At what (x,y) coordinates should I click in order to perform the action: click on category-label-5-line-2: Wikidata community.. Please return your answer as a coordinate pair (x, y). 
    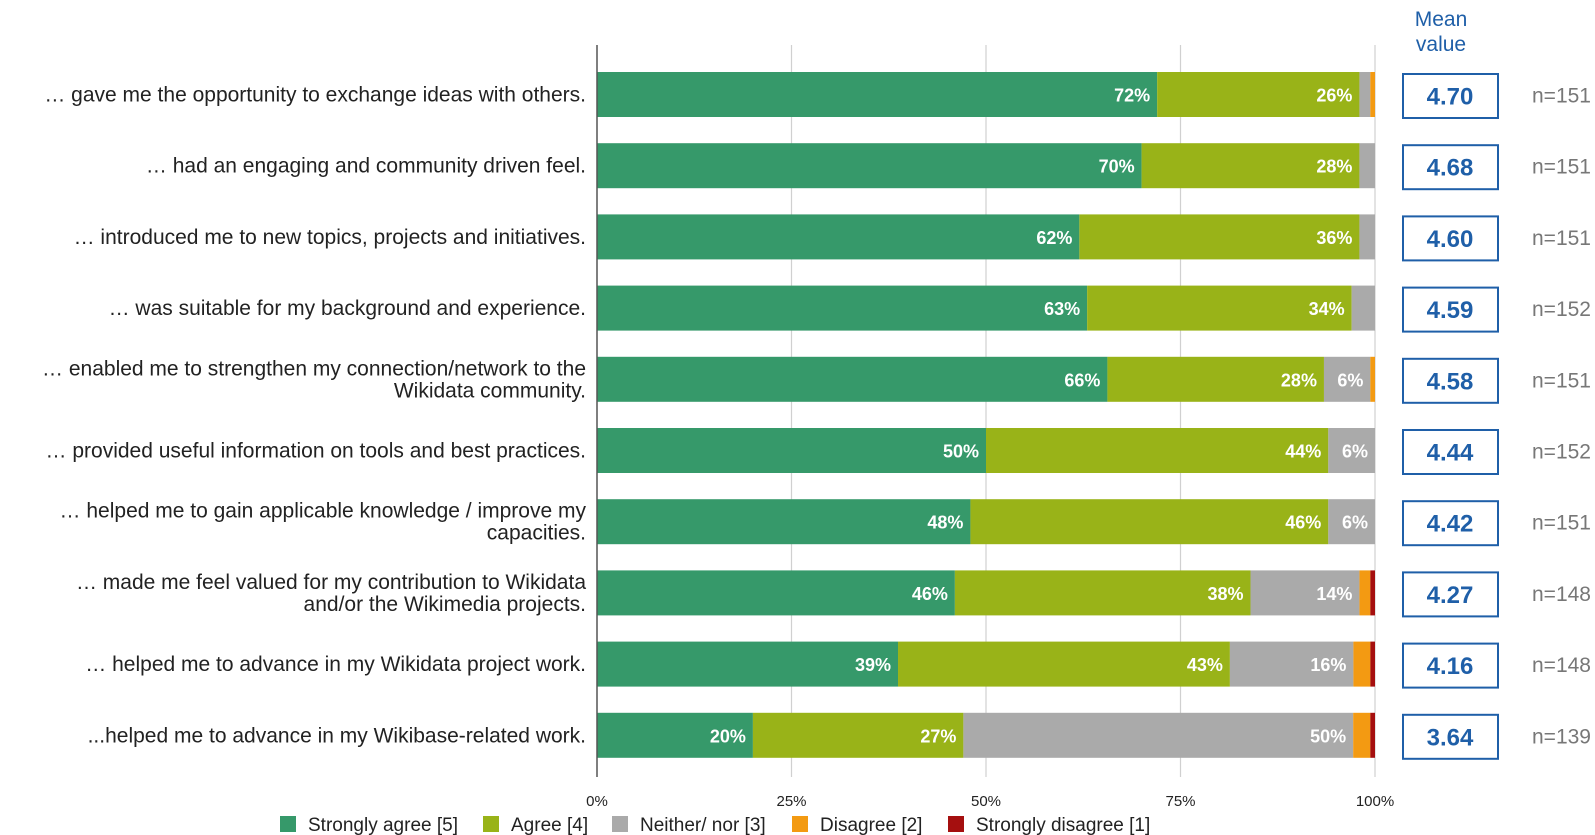
    Looking at the image, I should click on (490, 390).